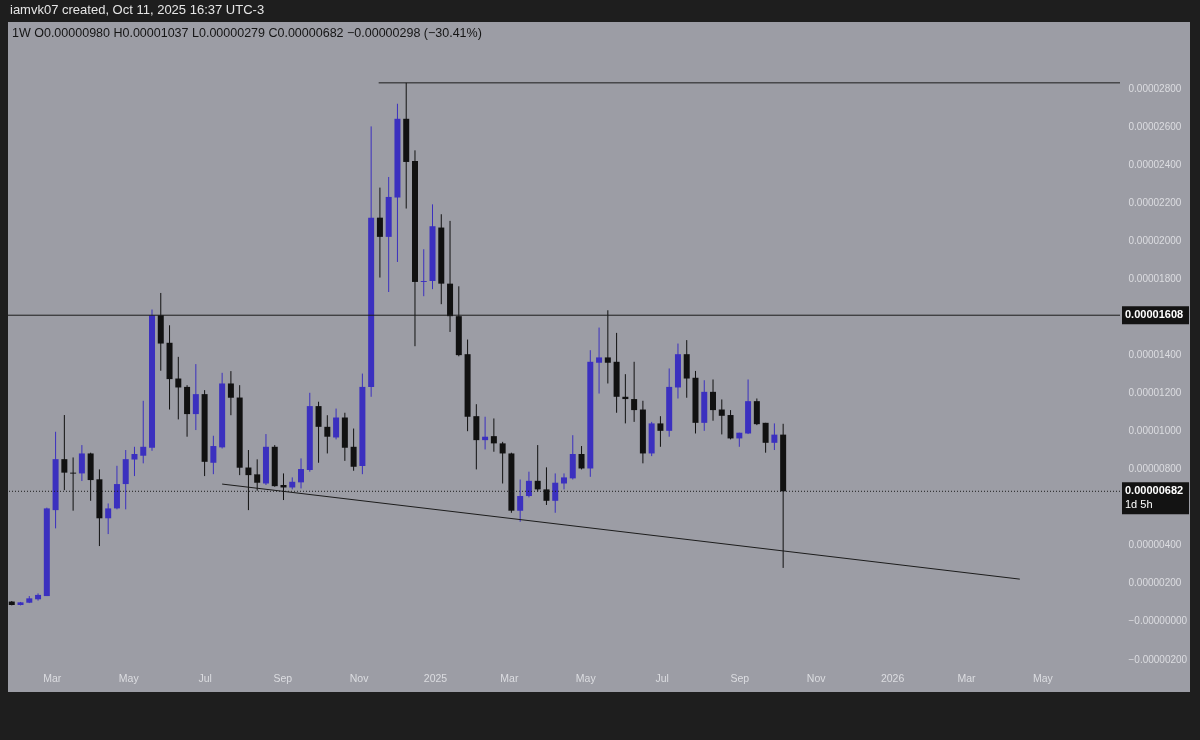  What do you see at coordinates (1155, 545) in the screenshot?
I see `y-tick-label: 0.00000400` at bounding box center [1155, 545].